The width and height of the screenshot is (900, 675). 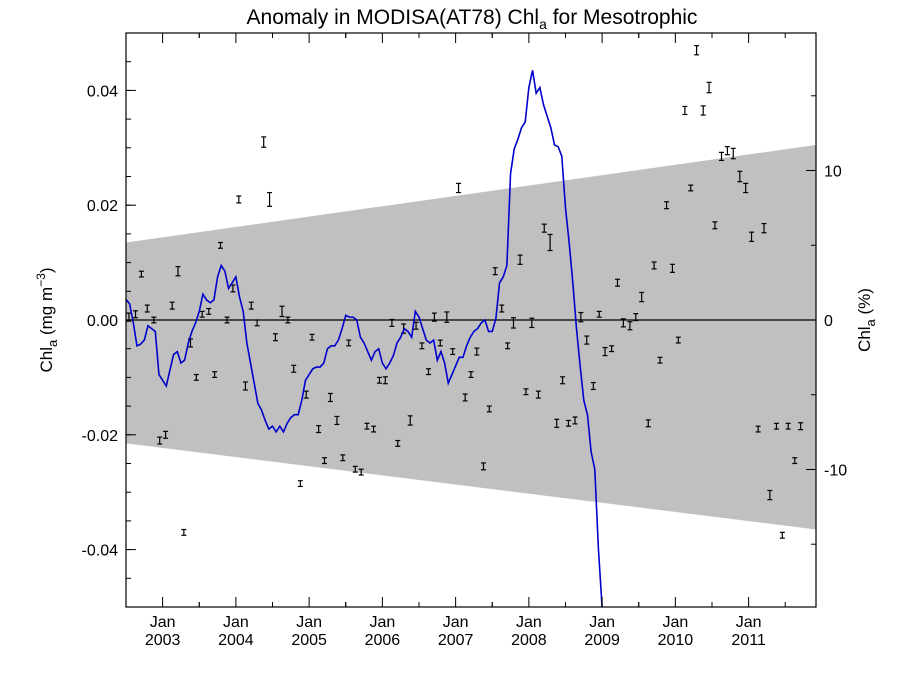 I want to click on y-tick-label: 0.04, so click(x=102, y=91).